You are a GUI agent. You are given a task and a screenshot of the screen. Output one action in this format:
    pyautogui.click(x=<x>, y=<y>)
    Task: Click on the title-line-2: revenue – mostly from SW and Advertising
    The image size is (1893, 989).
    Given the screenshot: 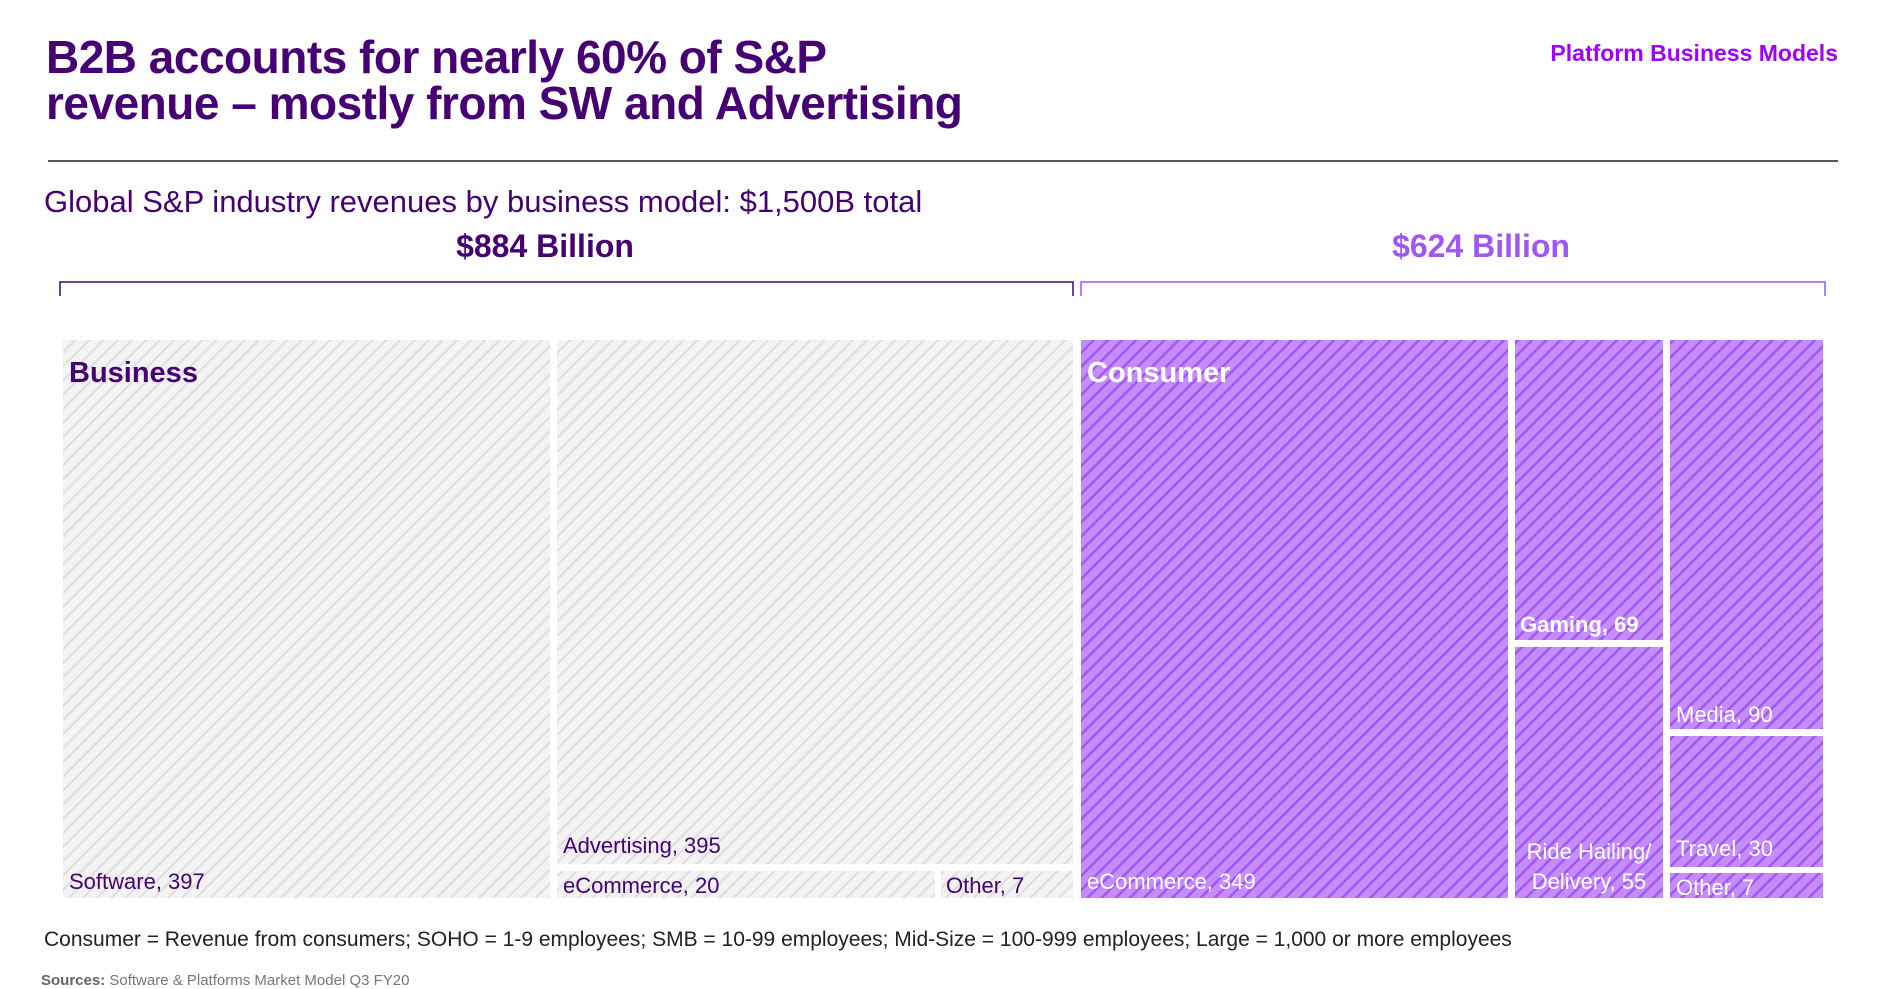 What is the action you would take?
    pyautogui.click(x=504, y=103)
    